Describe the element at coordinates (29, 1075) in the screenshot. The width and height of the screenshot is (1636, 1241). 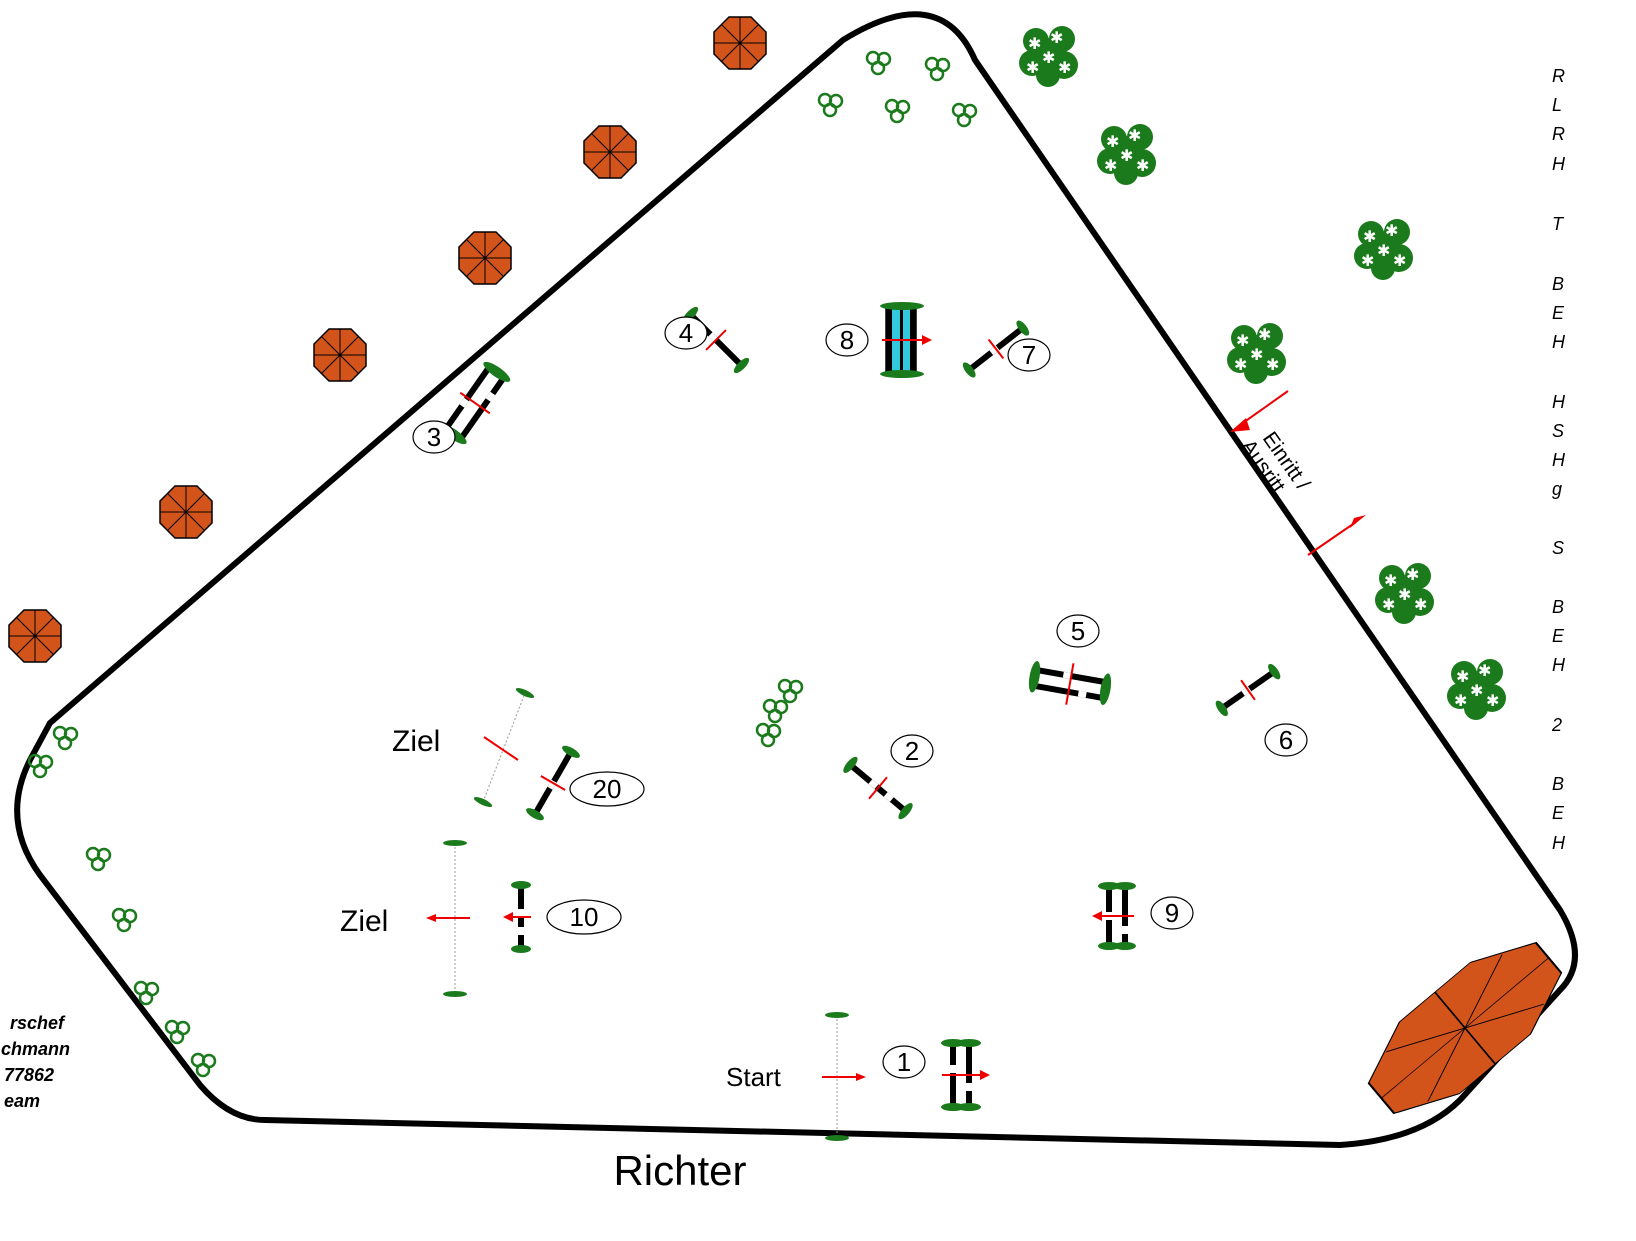
I see `svg-text: 77862` at that location.